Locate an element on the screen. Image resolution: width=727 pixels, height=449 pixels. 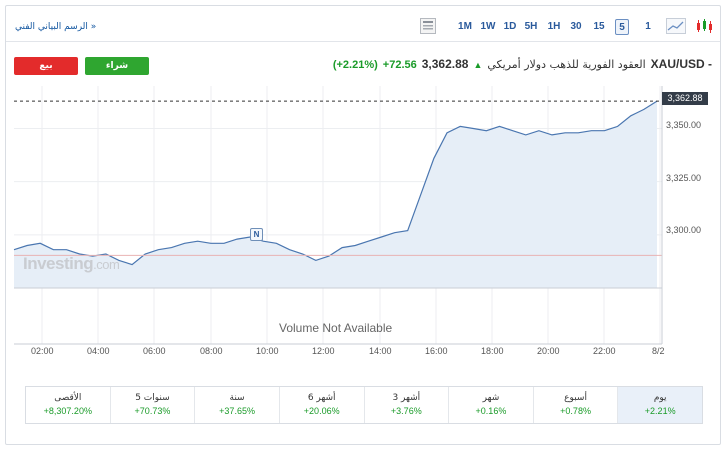
line-chart-icon is located at coordinates (676, 26).